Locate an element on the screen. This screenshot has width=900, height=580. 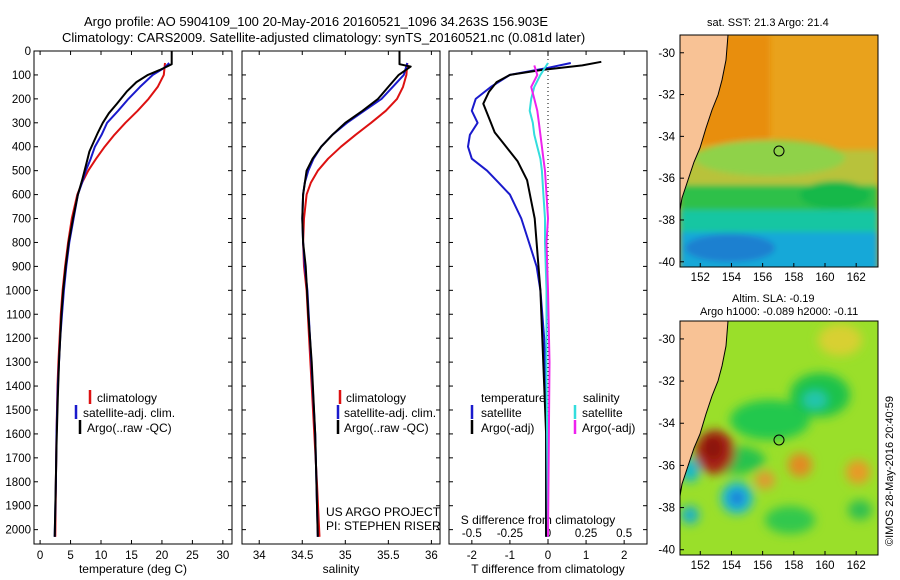
y-tick-label: 0 is located at coordinates (28, 52).